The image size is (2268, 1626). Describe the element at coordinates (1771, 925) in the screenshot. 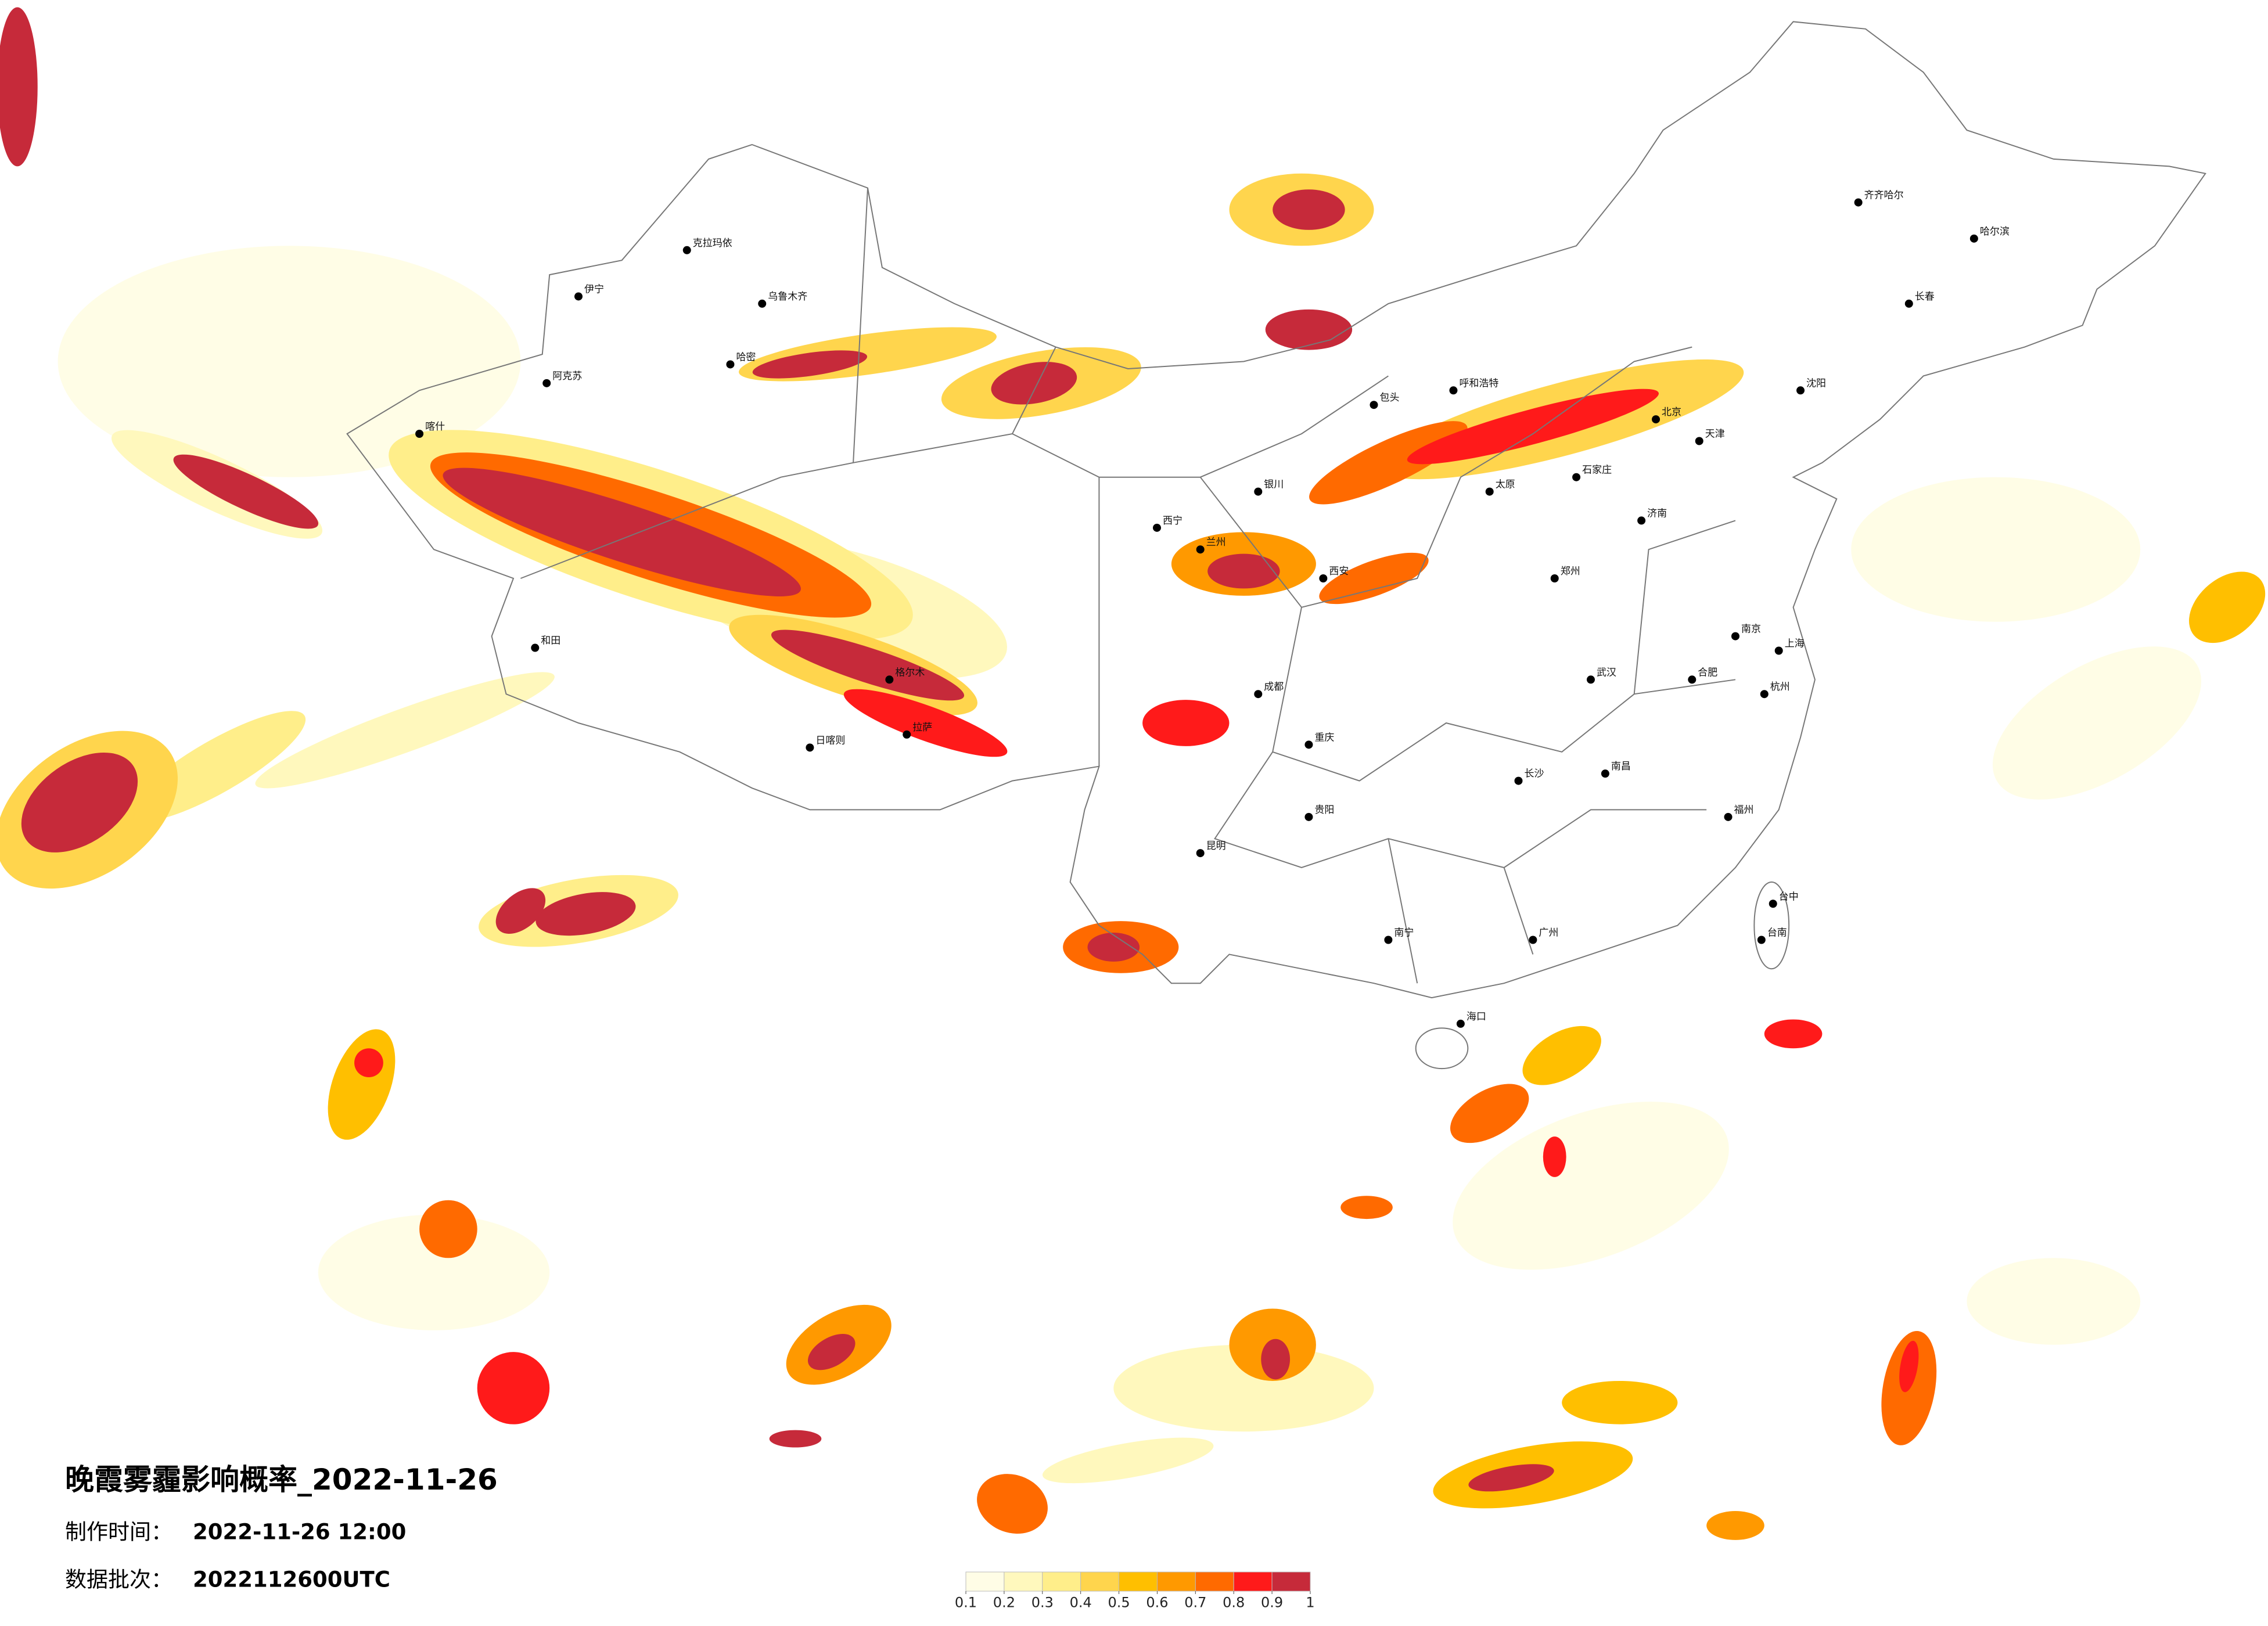

I see `taiwan` at that location.